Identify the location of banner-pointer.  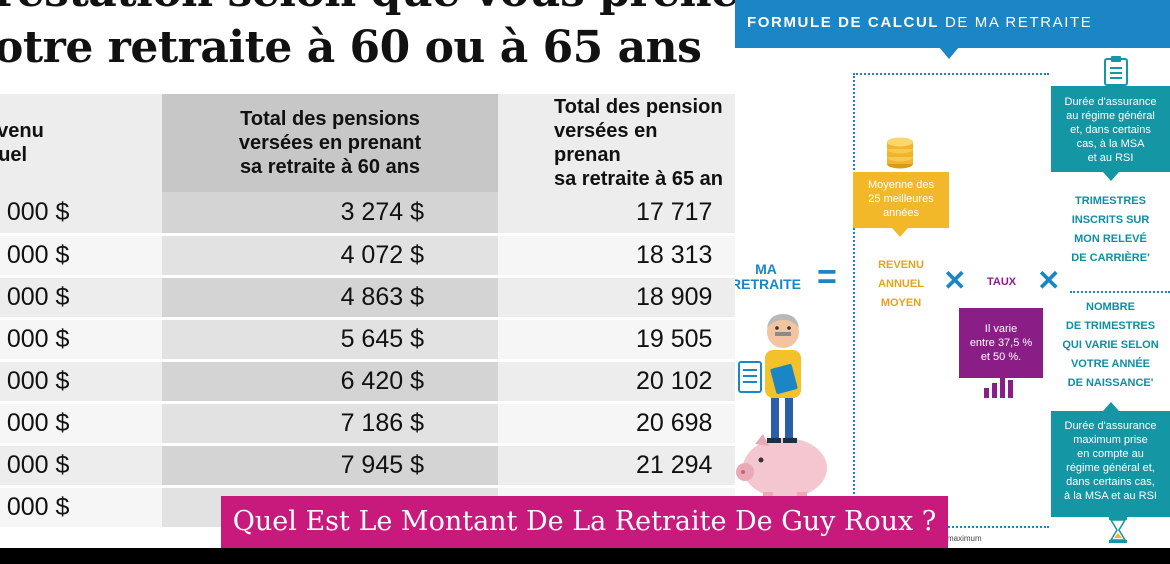
(949, 53).